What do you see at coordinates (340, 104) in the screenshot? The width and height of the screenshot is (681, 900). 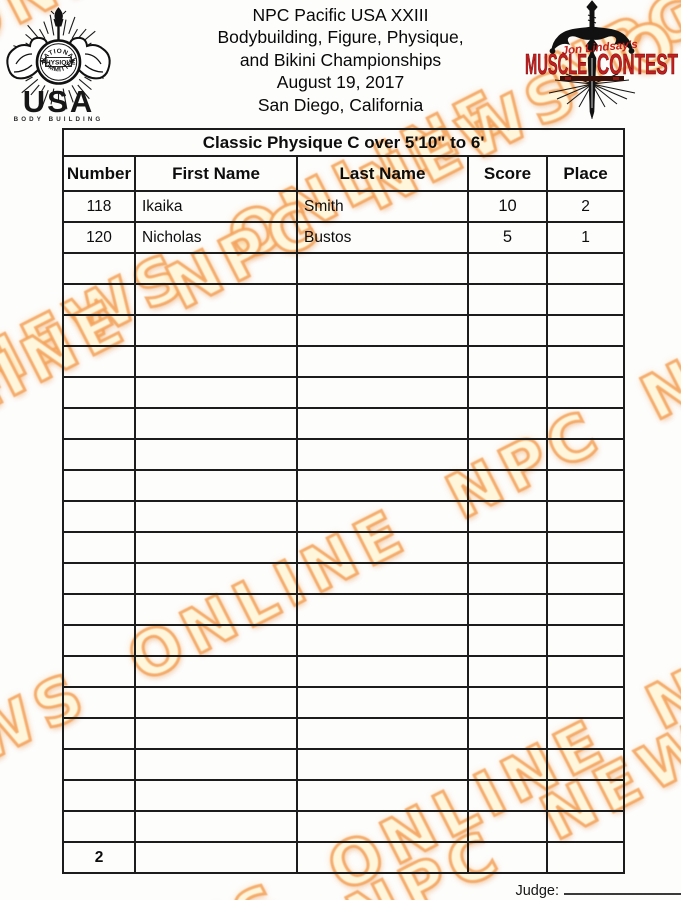 I see `event-location-line: San Diego, California` at bounding box center [340, 104].